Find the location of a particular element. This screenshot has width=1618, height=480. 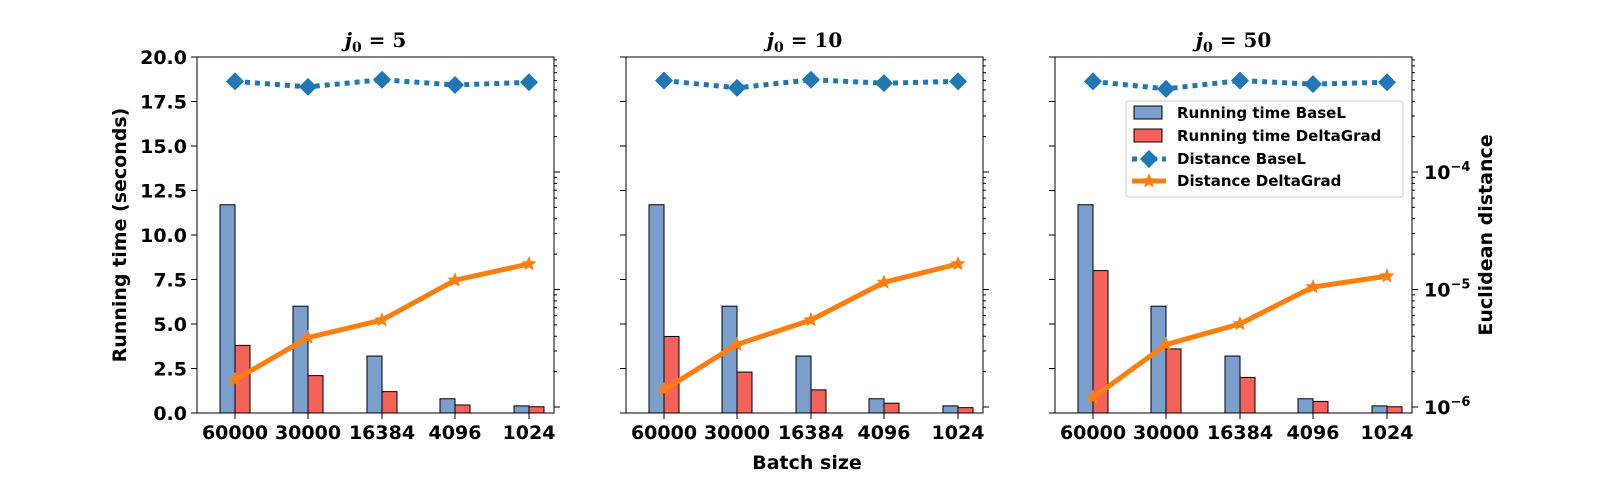

legend-entry-label: Running time BaseL is located at coordinates (1261, 113).